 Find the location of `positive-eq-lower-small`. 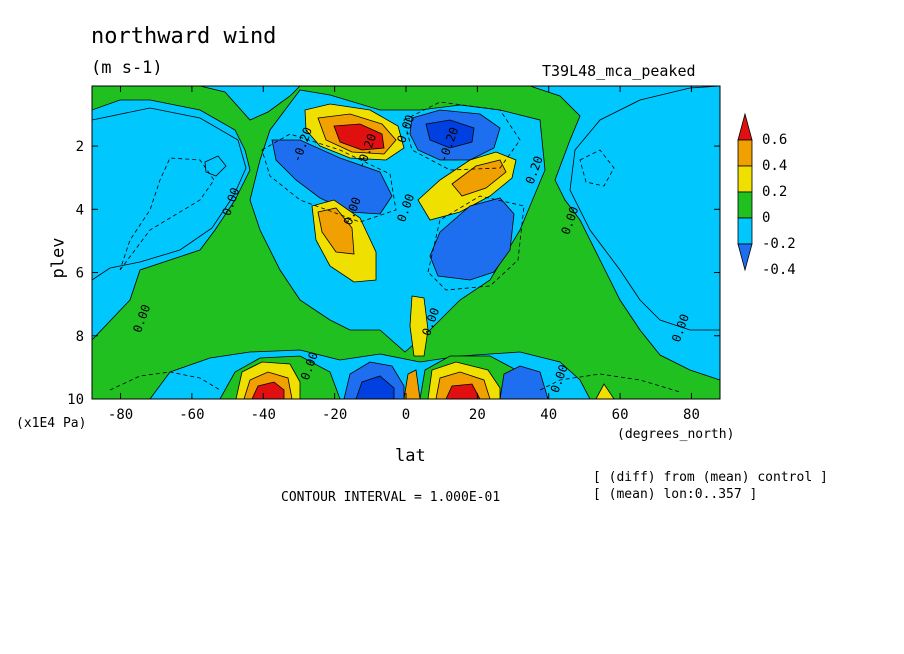

positive-eq-lower-small is located at coordinates (412, 384).